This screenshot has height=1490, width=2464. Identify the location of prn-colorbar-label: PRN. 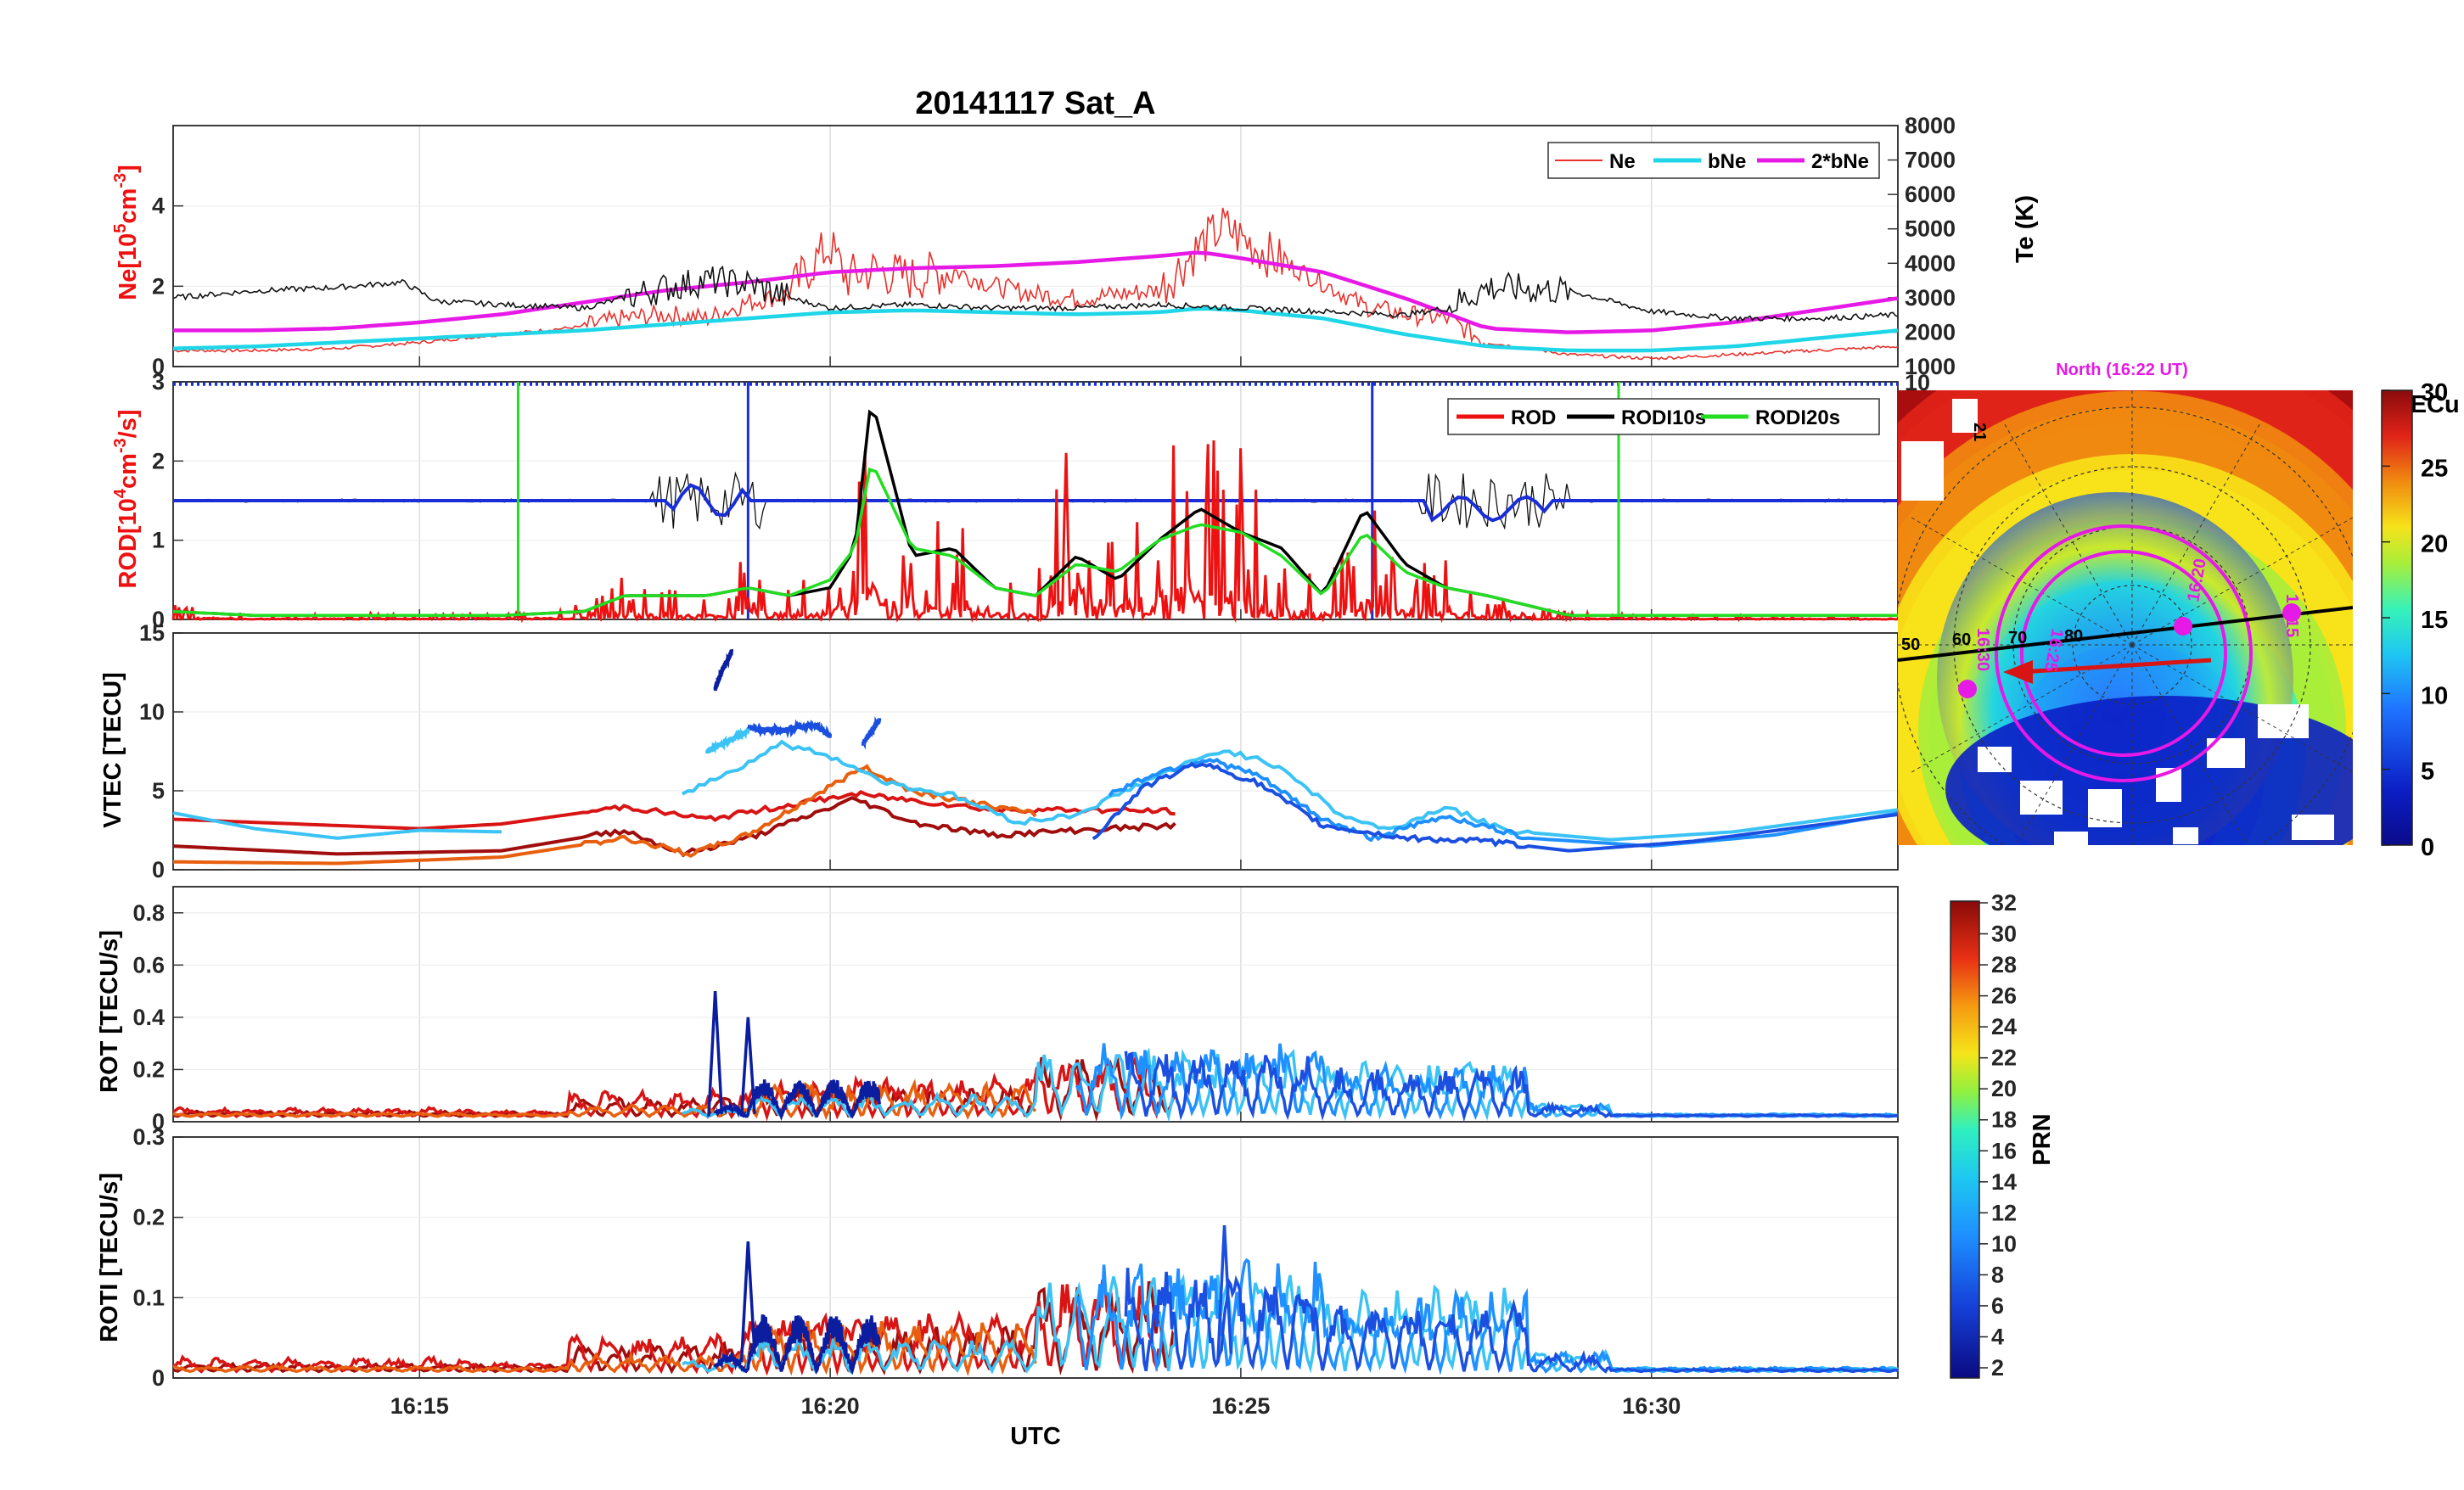
(2042, 1139).